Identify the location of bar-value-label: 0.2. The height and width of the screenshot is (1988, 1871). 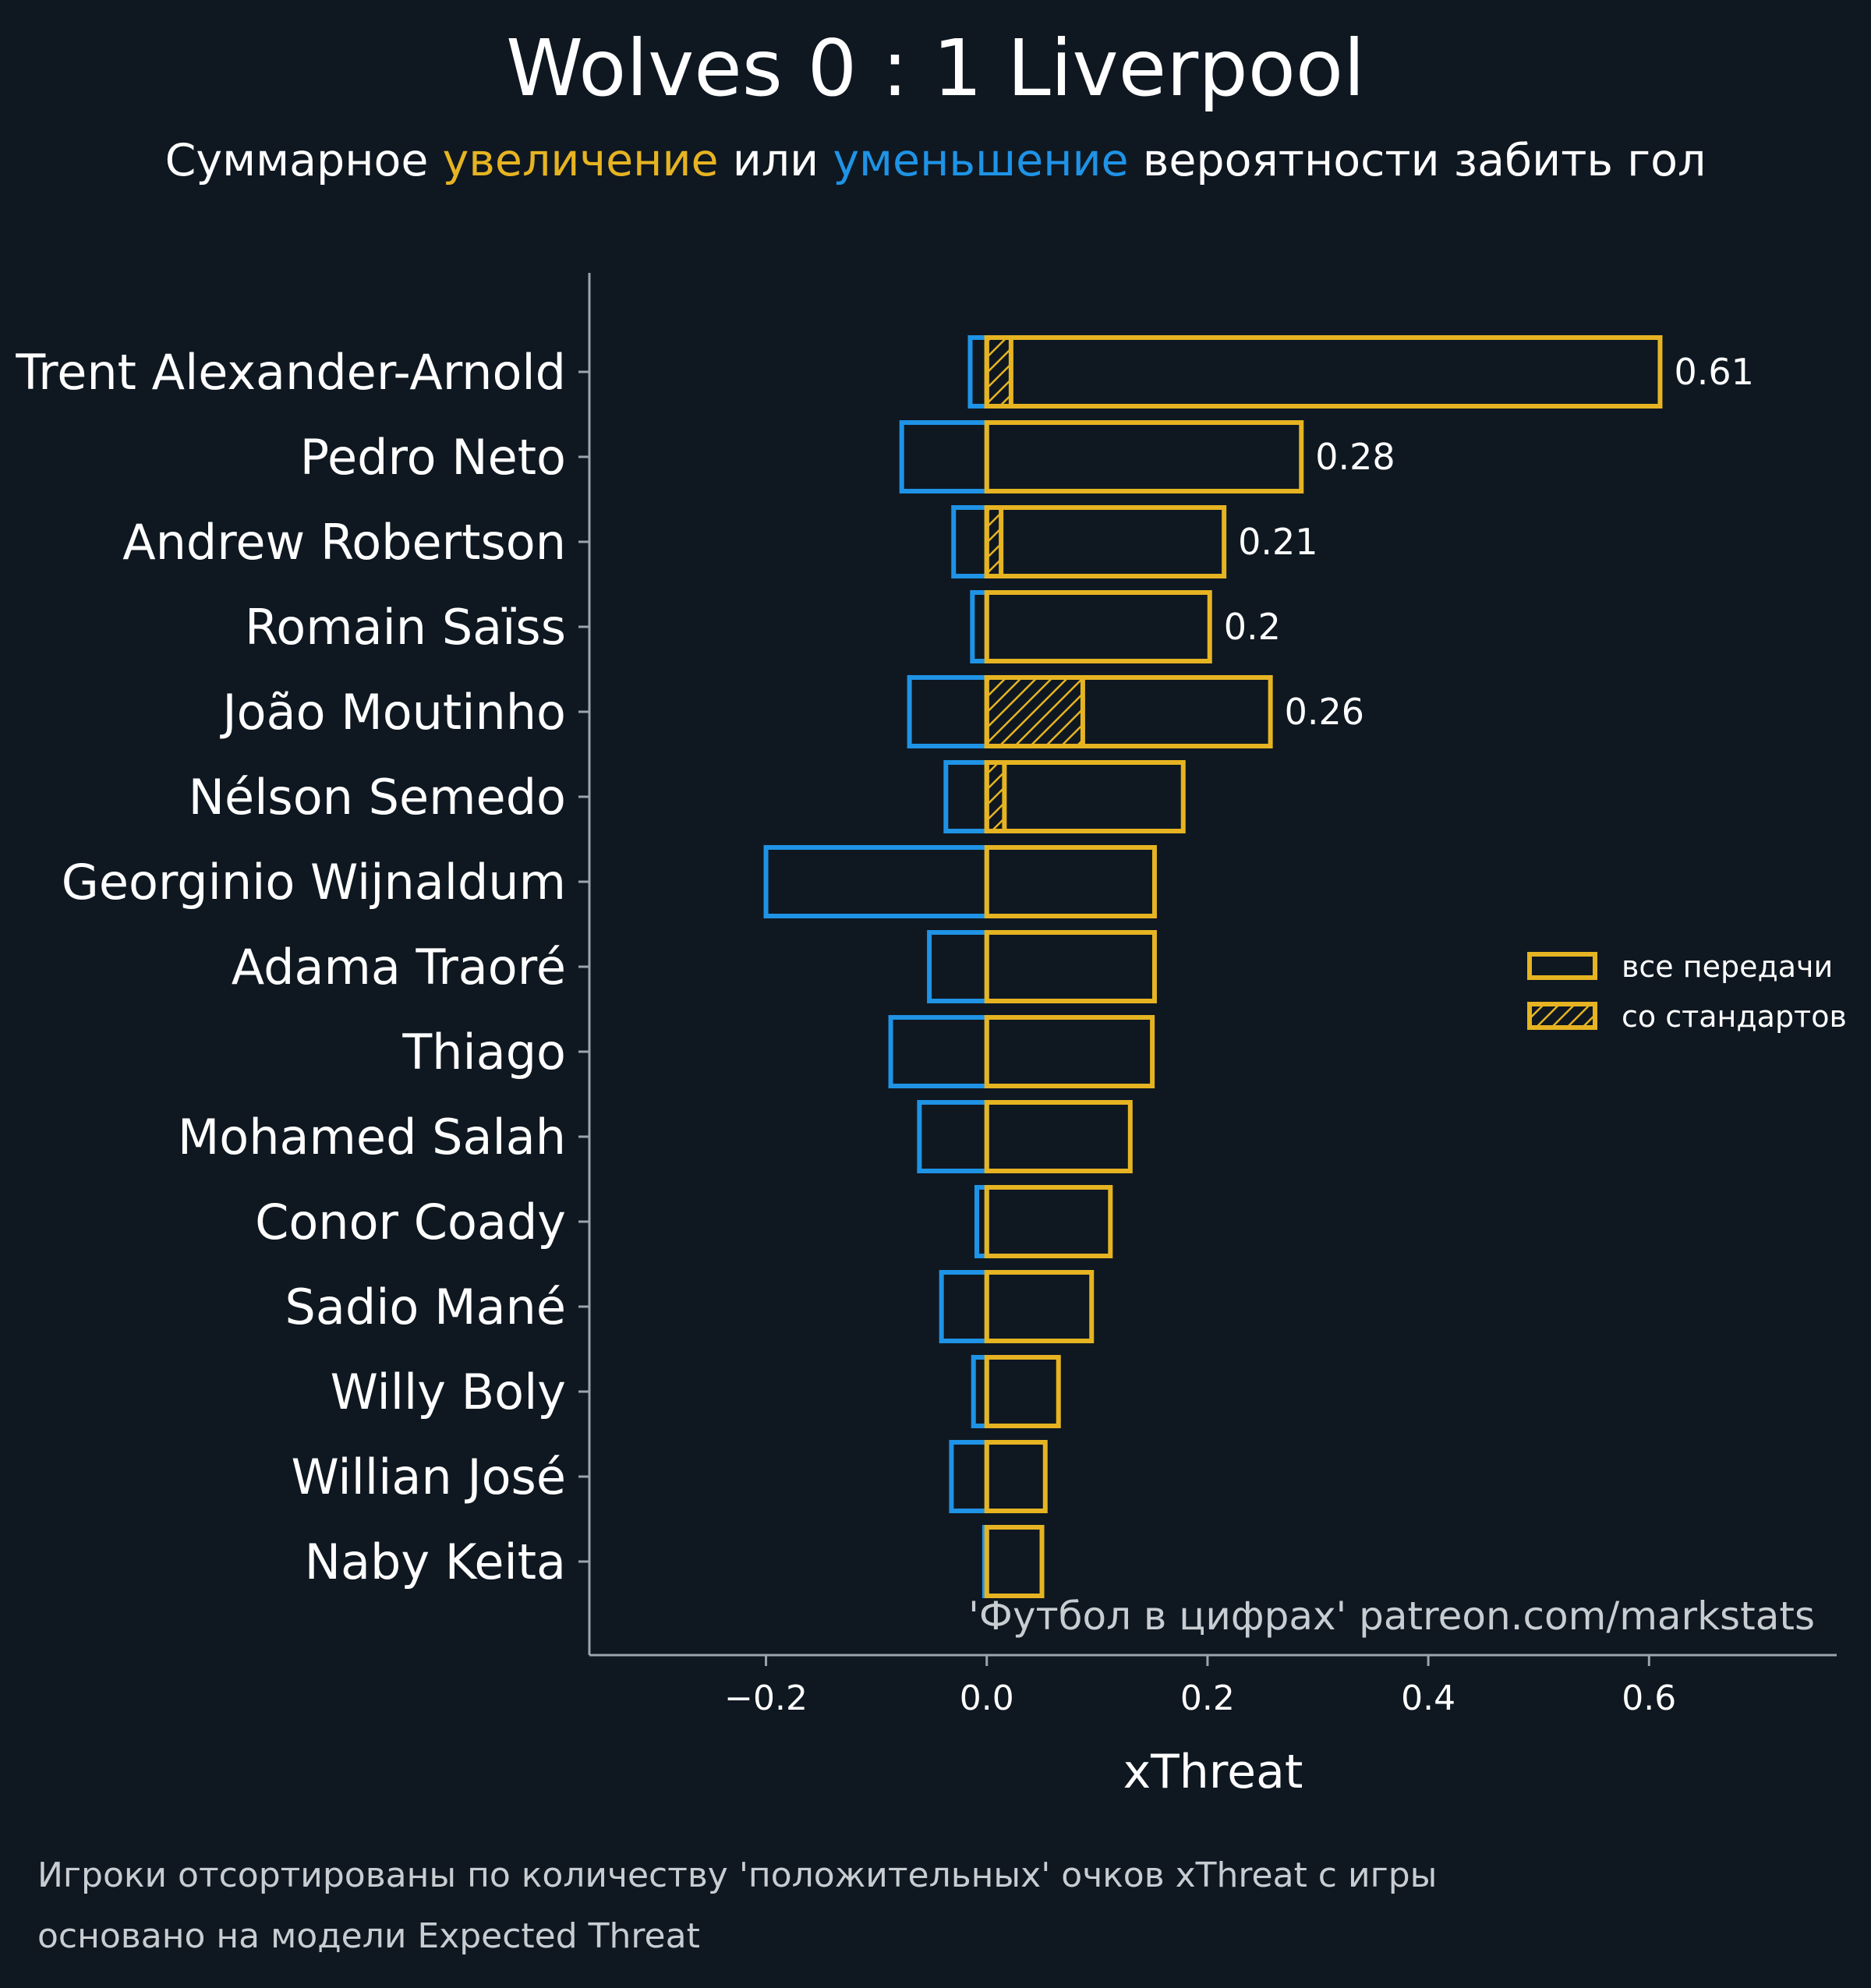
(1252, 627).